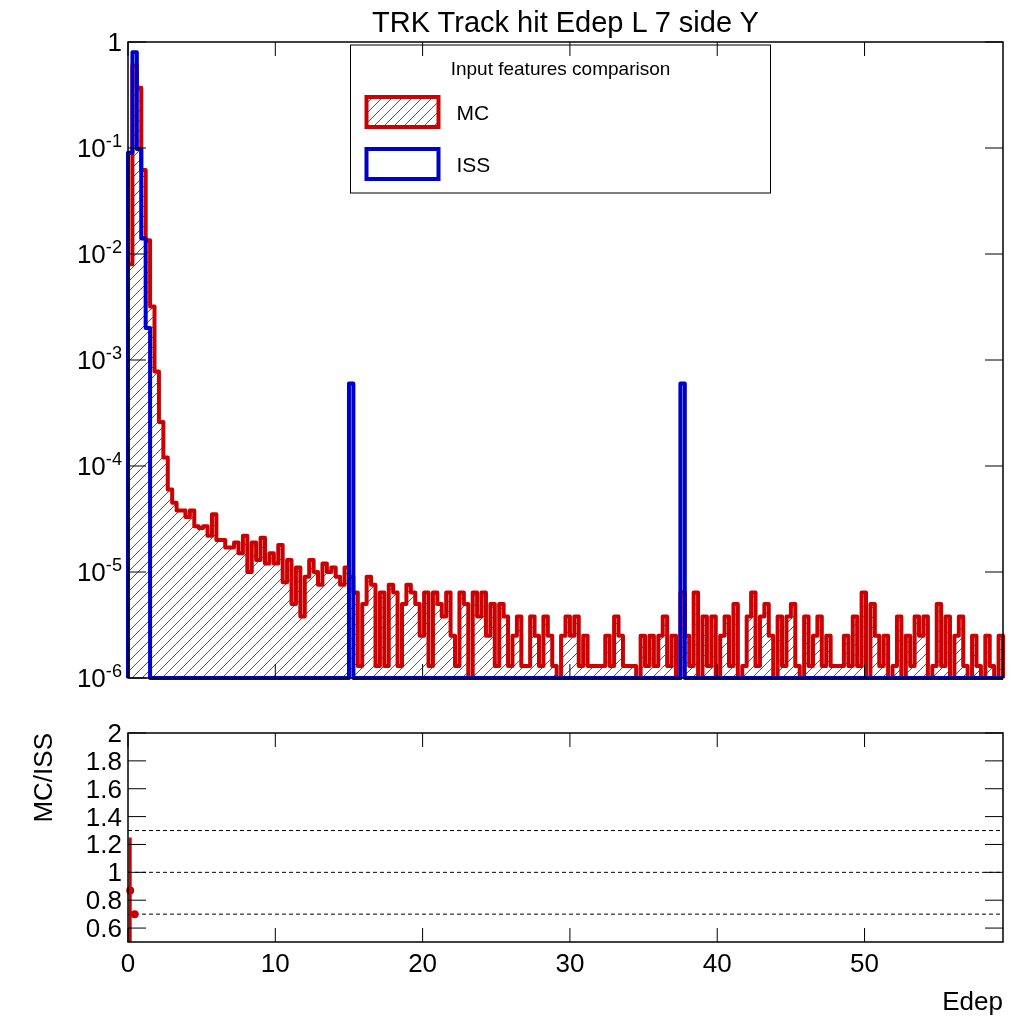  I want to click on x-tick-label: 30, so click(570, 963).